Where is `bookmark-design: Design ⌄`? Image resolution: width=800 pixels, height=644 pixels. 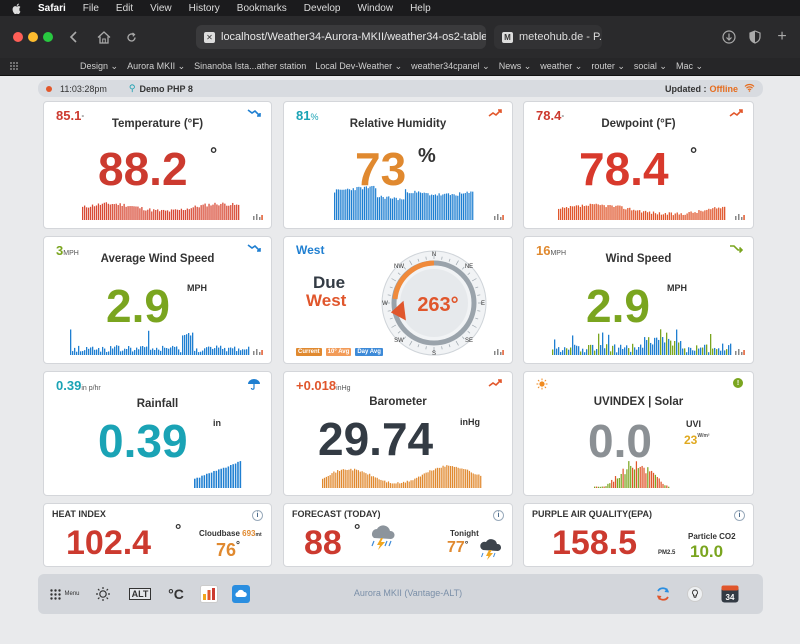
bookmark-design: Design ⌄ is located at coordinates (99, 66).